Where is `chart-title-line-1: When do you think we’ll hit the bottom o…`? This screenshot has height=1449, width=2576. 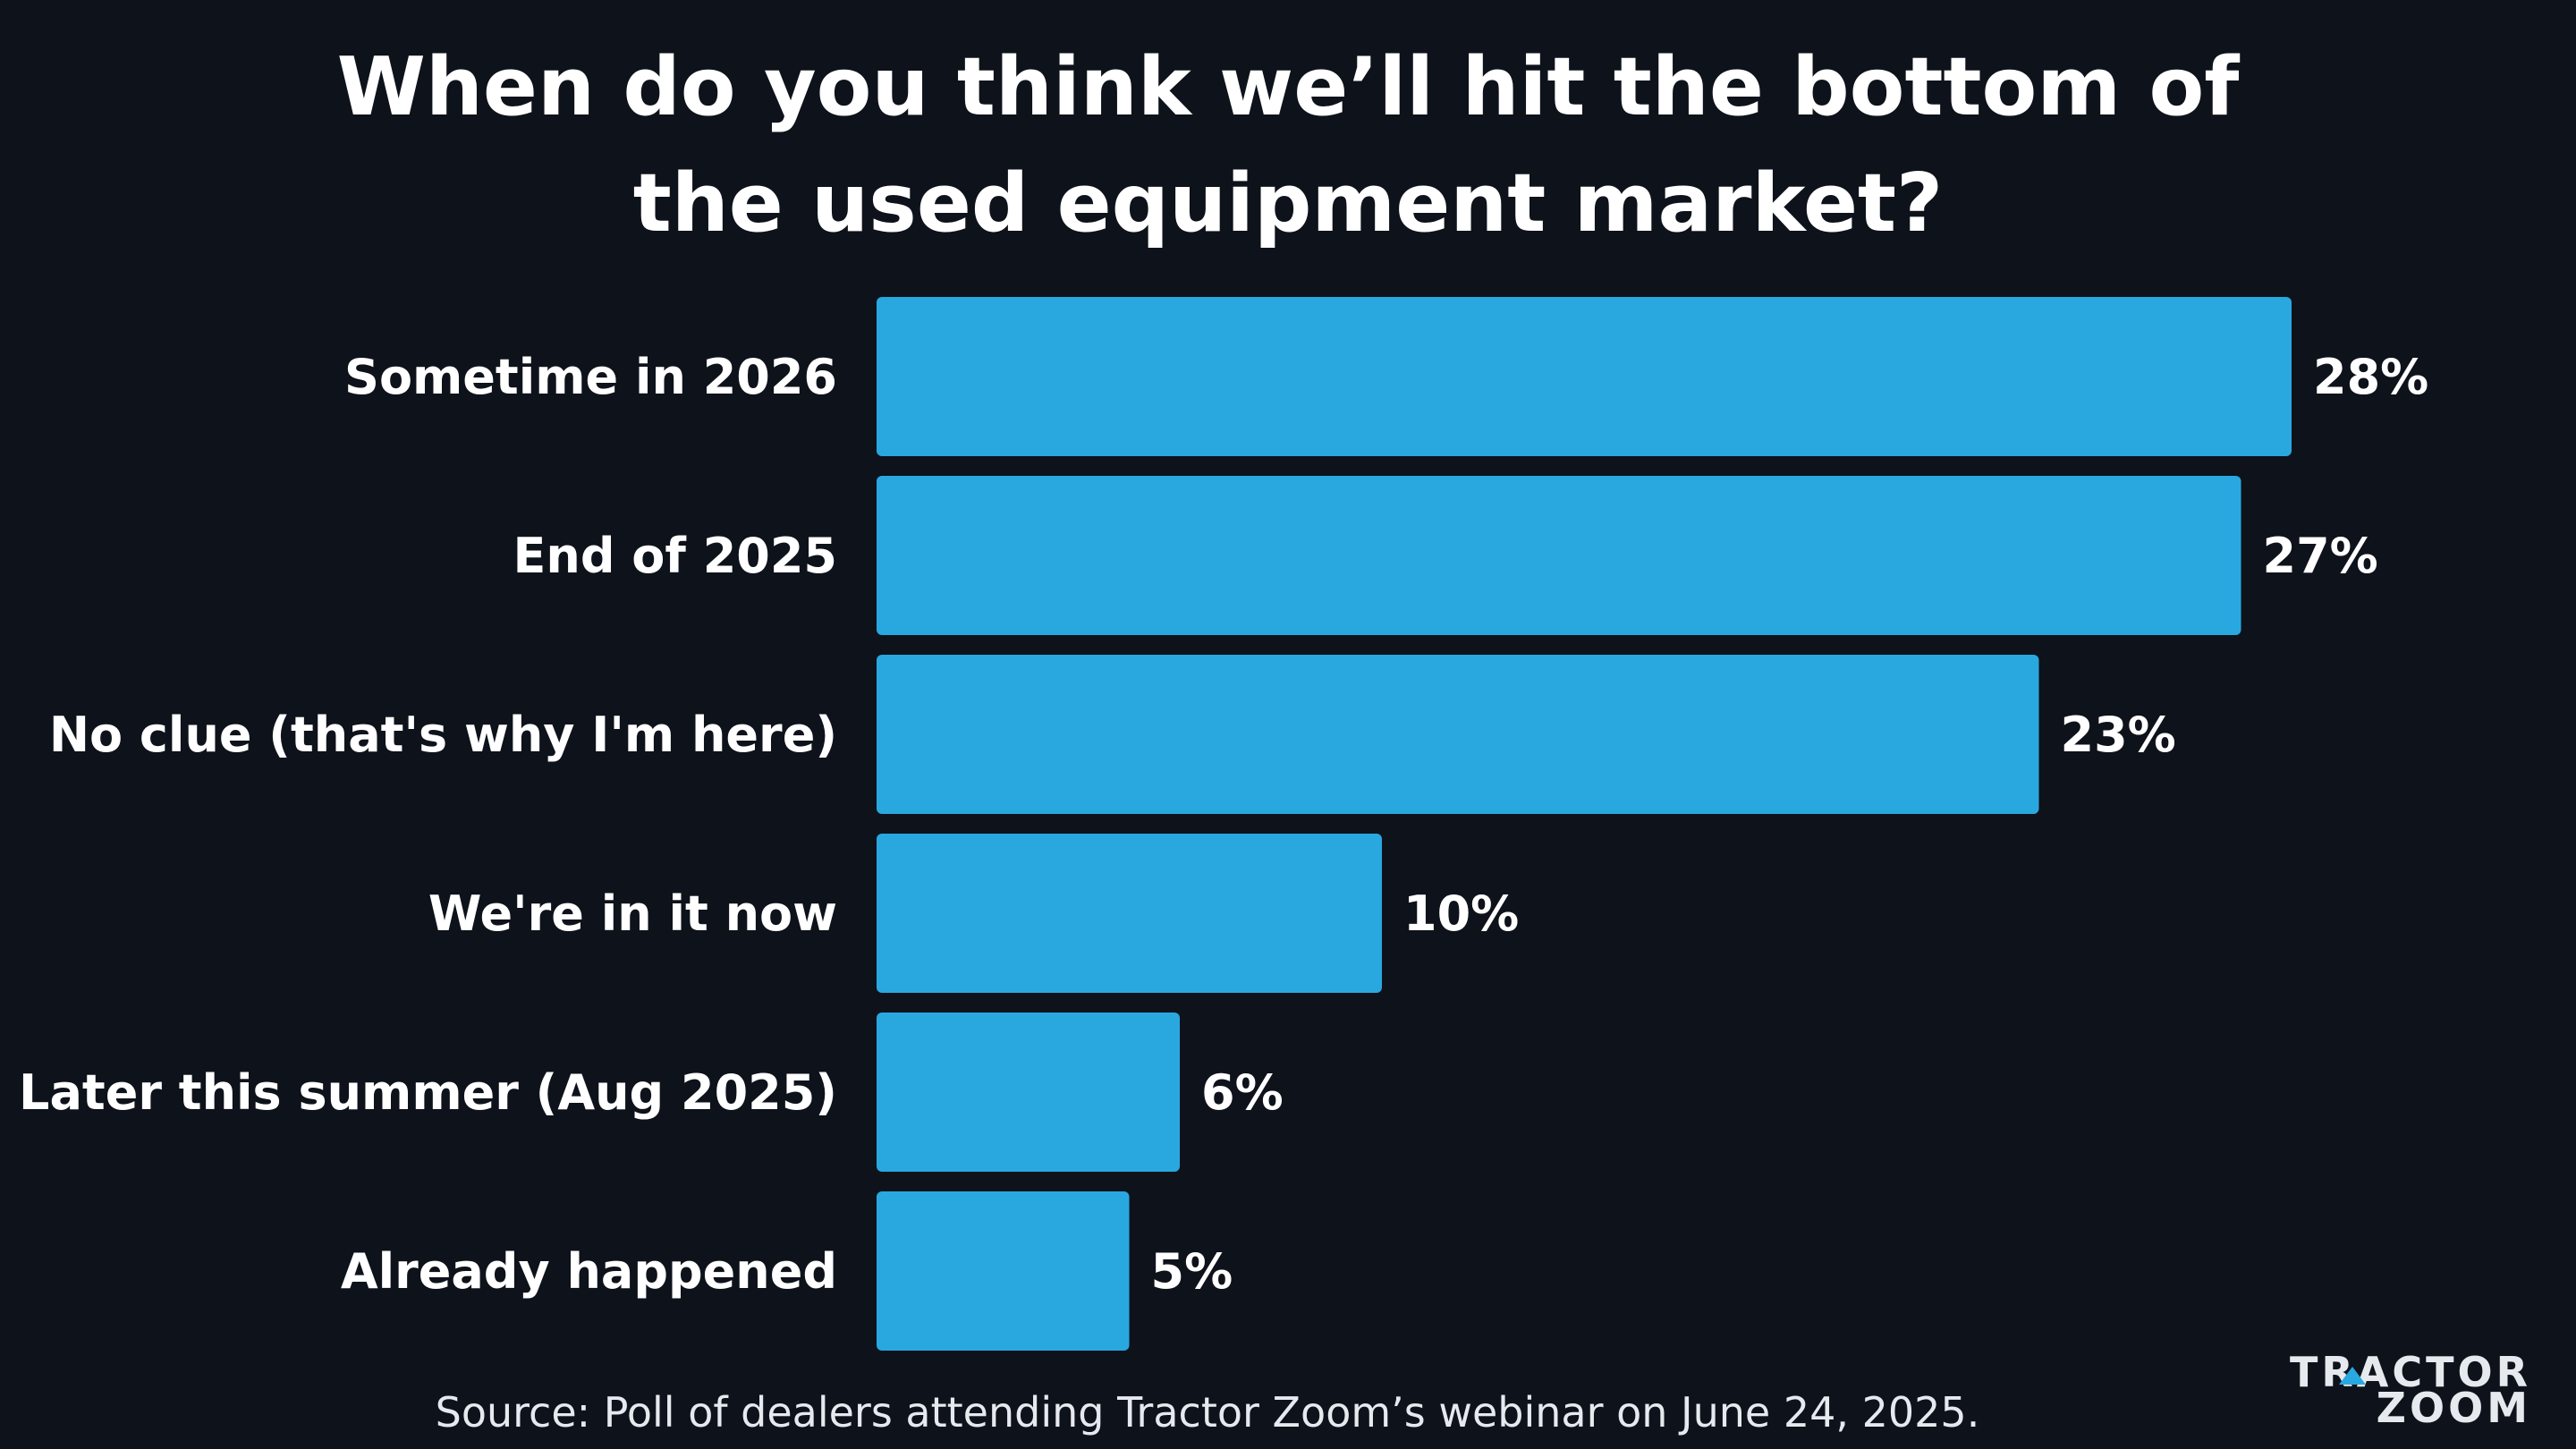 chart-title-line-1: When do you think we’ll hit the bottom o… is located at coordinates (1289, 87).